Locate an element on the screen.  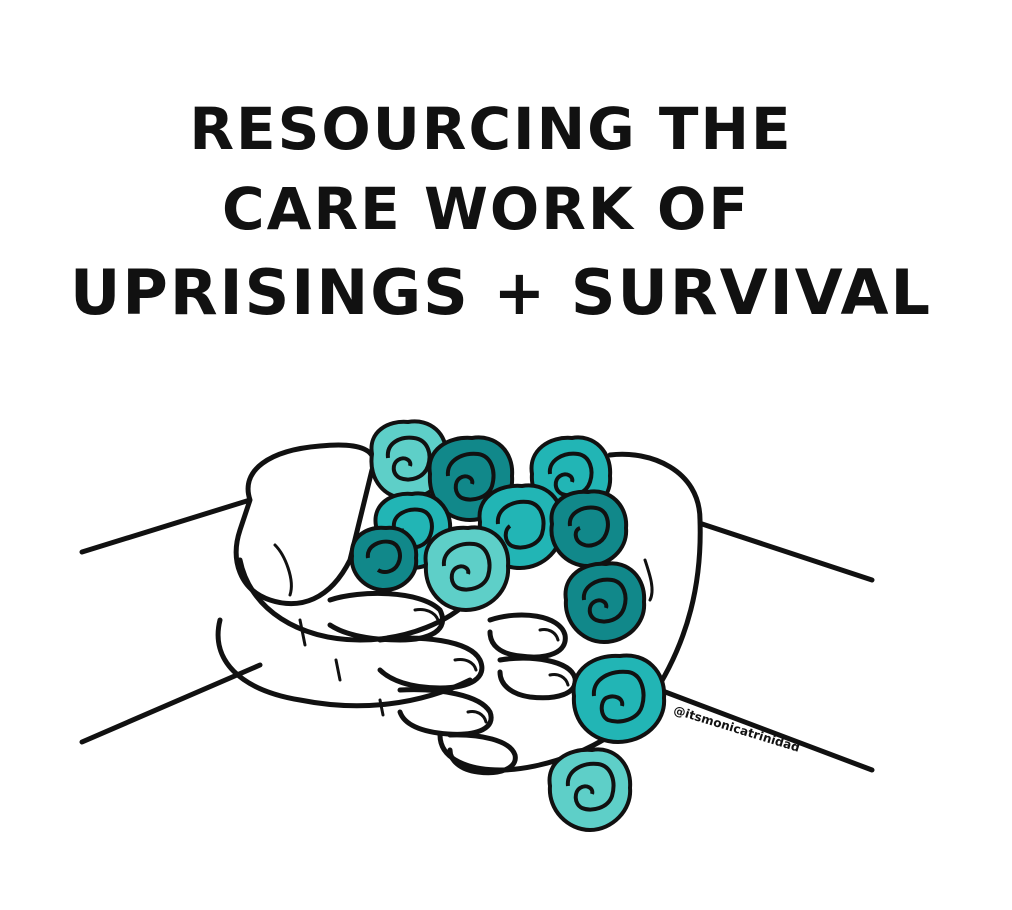
title-line-2: CARE WORK OF is located at coordinates (486, 209).